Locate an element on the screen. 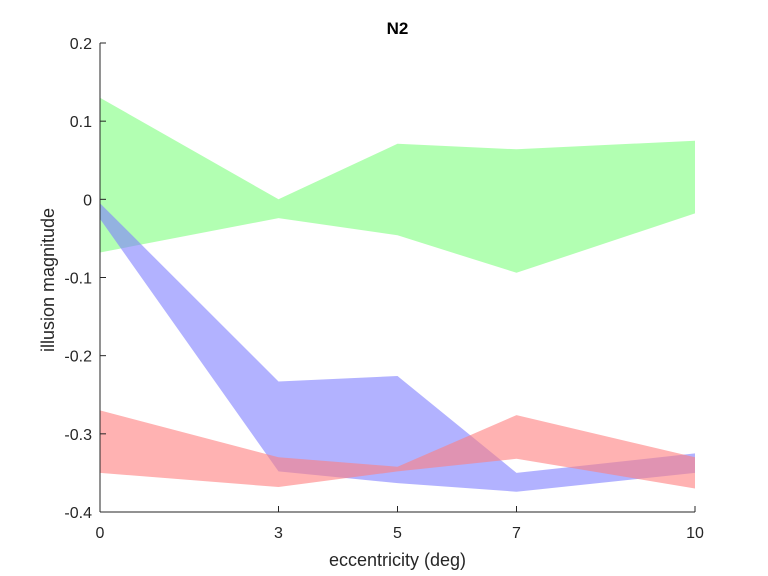  y-tick-label: 0.2 is located at coordinates (81, 44).